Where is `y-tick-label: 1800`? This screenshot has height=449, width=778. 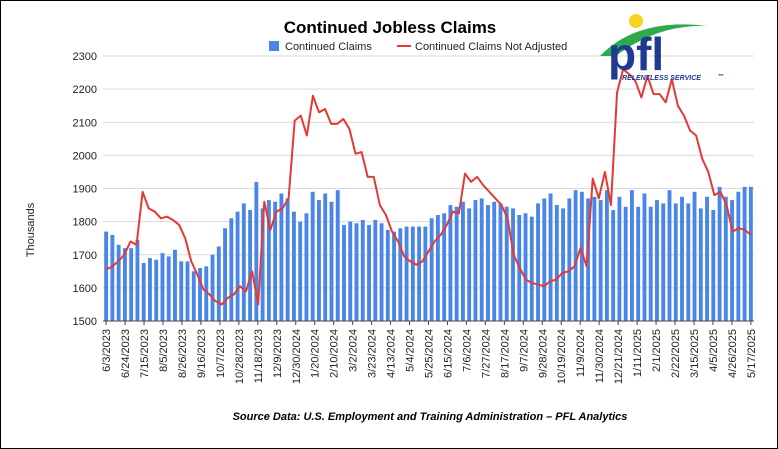 y-tick-label: 1800 is located at coordinates (85, 223).